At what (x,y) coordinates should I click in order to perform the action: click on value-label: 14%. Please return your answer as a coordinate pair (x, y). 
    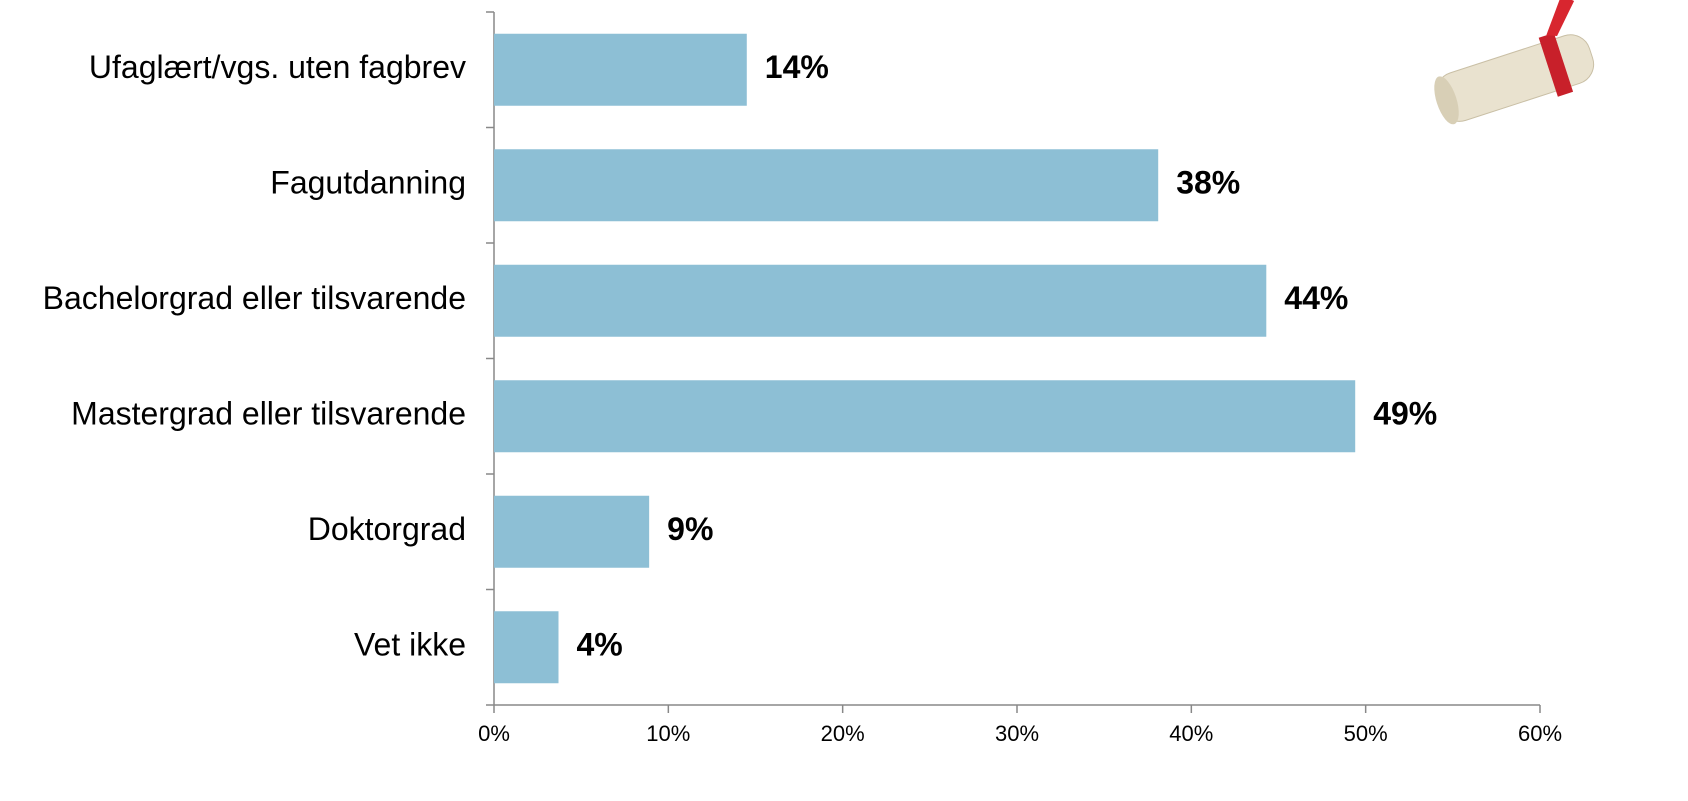
    Looking at the image, I should click on (797, 67).